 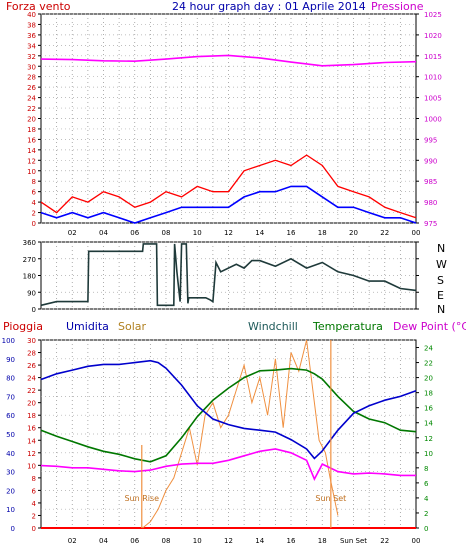 What do you see at coordinates (31, 293) in the screenshot?
I see `dir-tick-label-1: 90` at bounding box center [31, 293].